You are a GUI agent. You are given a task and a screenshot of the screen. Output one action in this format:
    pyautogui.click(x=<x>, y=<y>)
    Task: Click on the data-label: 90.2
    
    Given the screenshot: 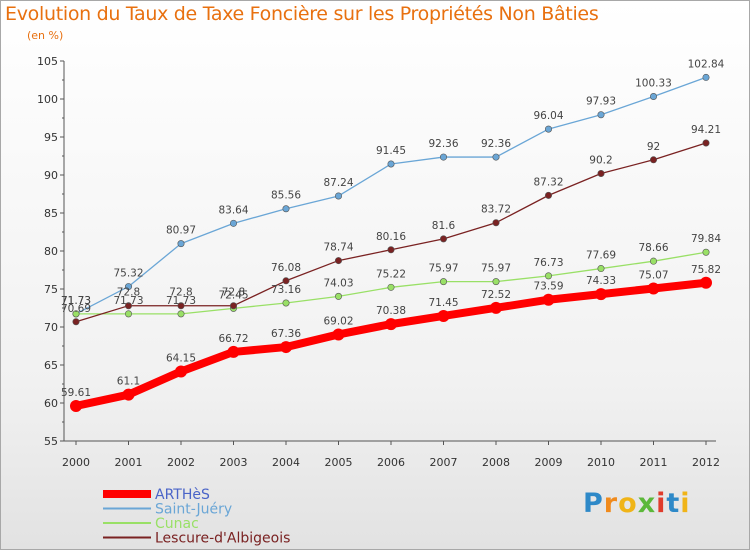 What is the action you would take?
    pyautogui.click(x=600, y=160)
    